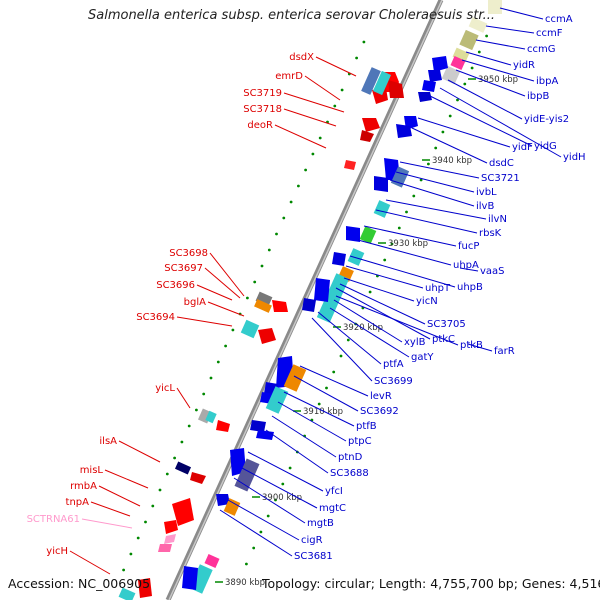 The height and width of the screenshot is (600, 600). Describe the element at coordinates (393, 364) in the screenshot. I see `gene-label-ptfa: ptfA` at that location.